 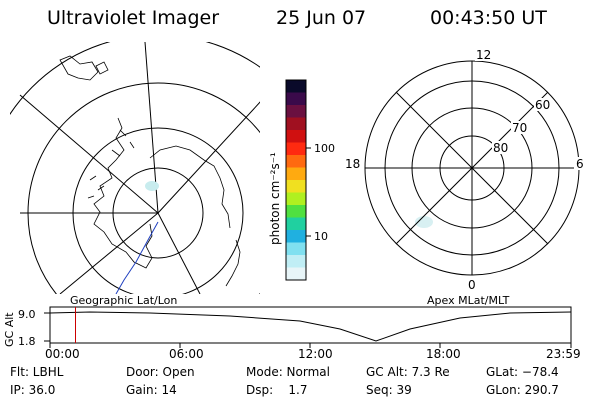 I want to click on left-map-caption: Geographic Lat/Lon, so click(x=123, y=300).